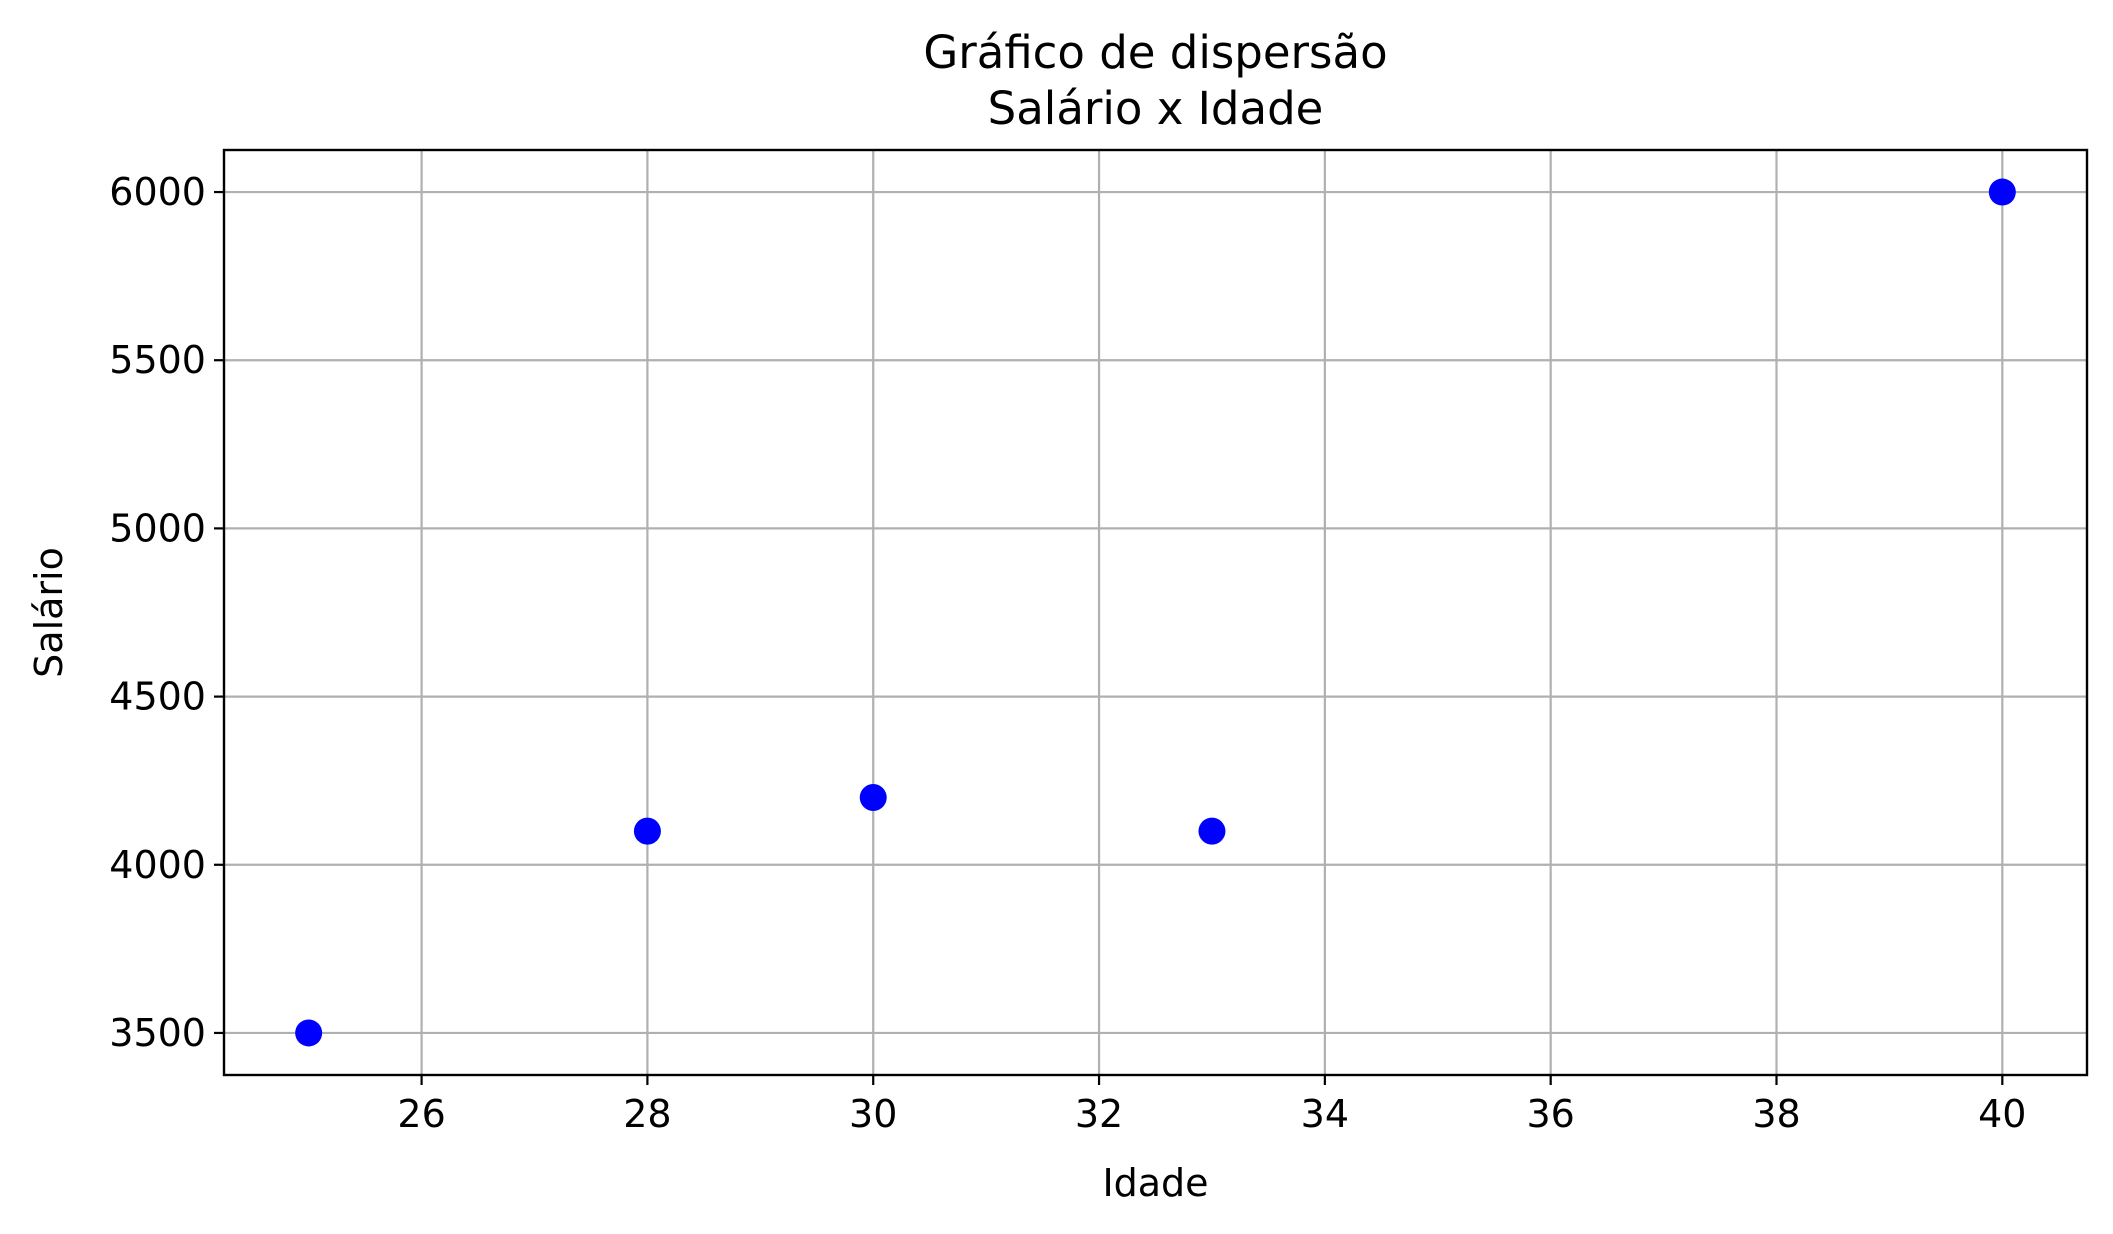 This screenshot has height=1234, width=2113. Describe the element at coordinates (157, 360) in the screenshot. I see `y-tick-label: 5500` at that location.